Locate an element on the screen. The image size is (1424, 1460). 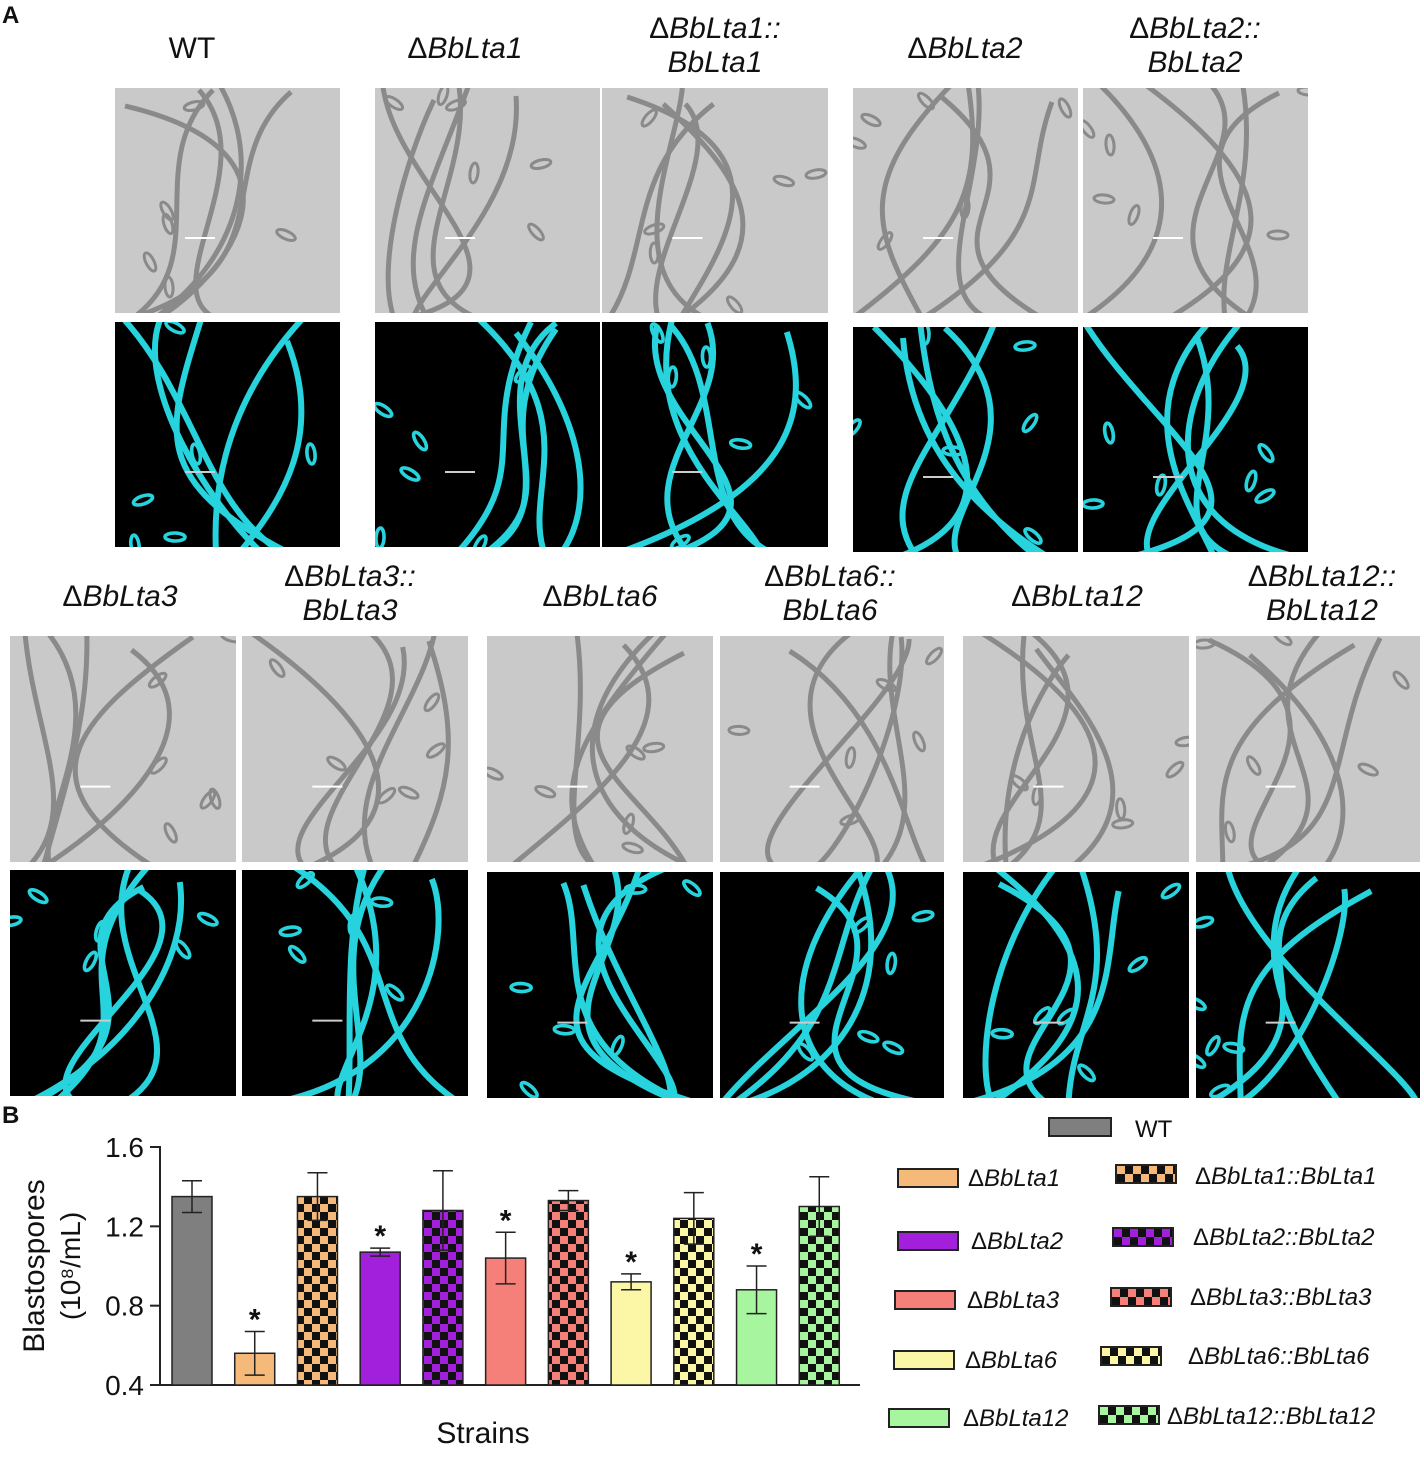
legend-label: ΔBbLta3::BbLta3 is located at coordinates (1281, 1297).